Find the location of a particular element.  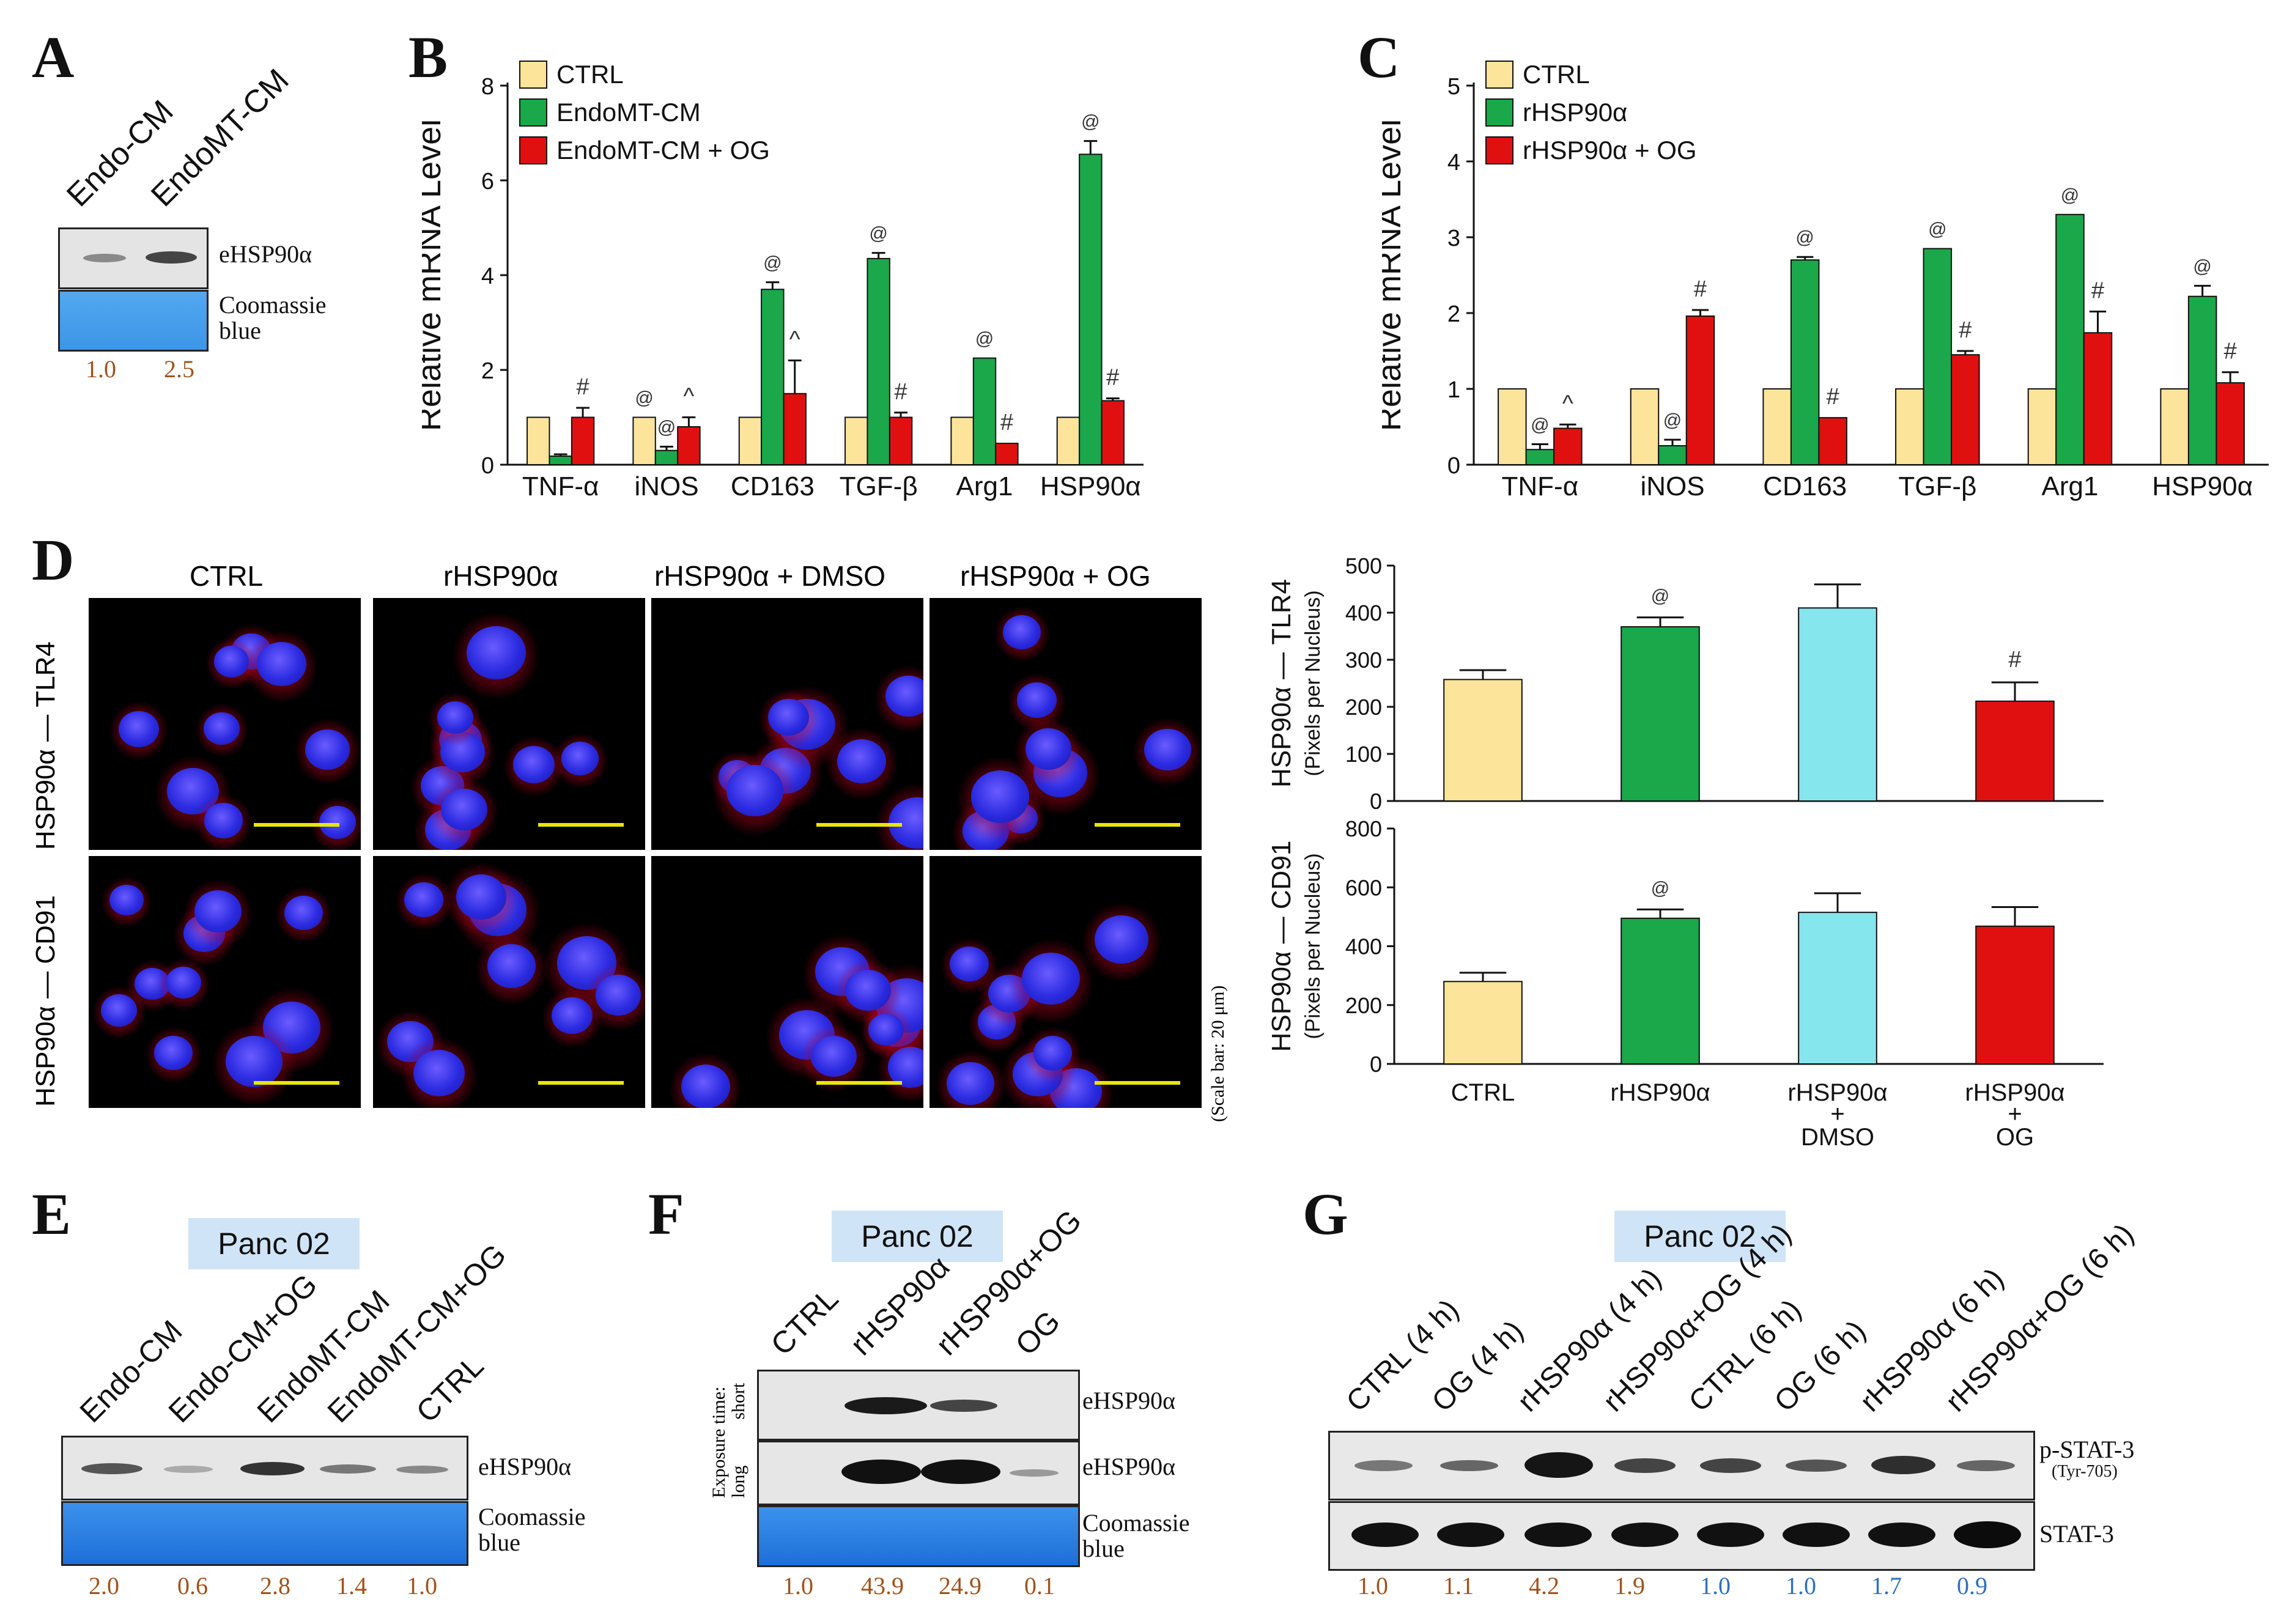

quant-value: 1.4 is located at coordinates (351, 1586).